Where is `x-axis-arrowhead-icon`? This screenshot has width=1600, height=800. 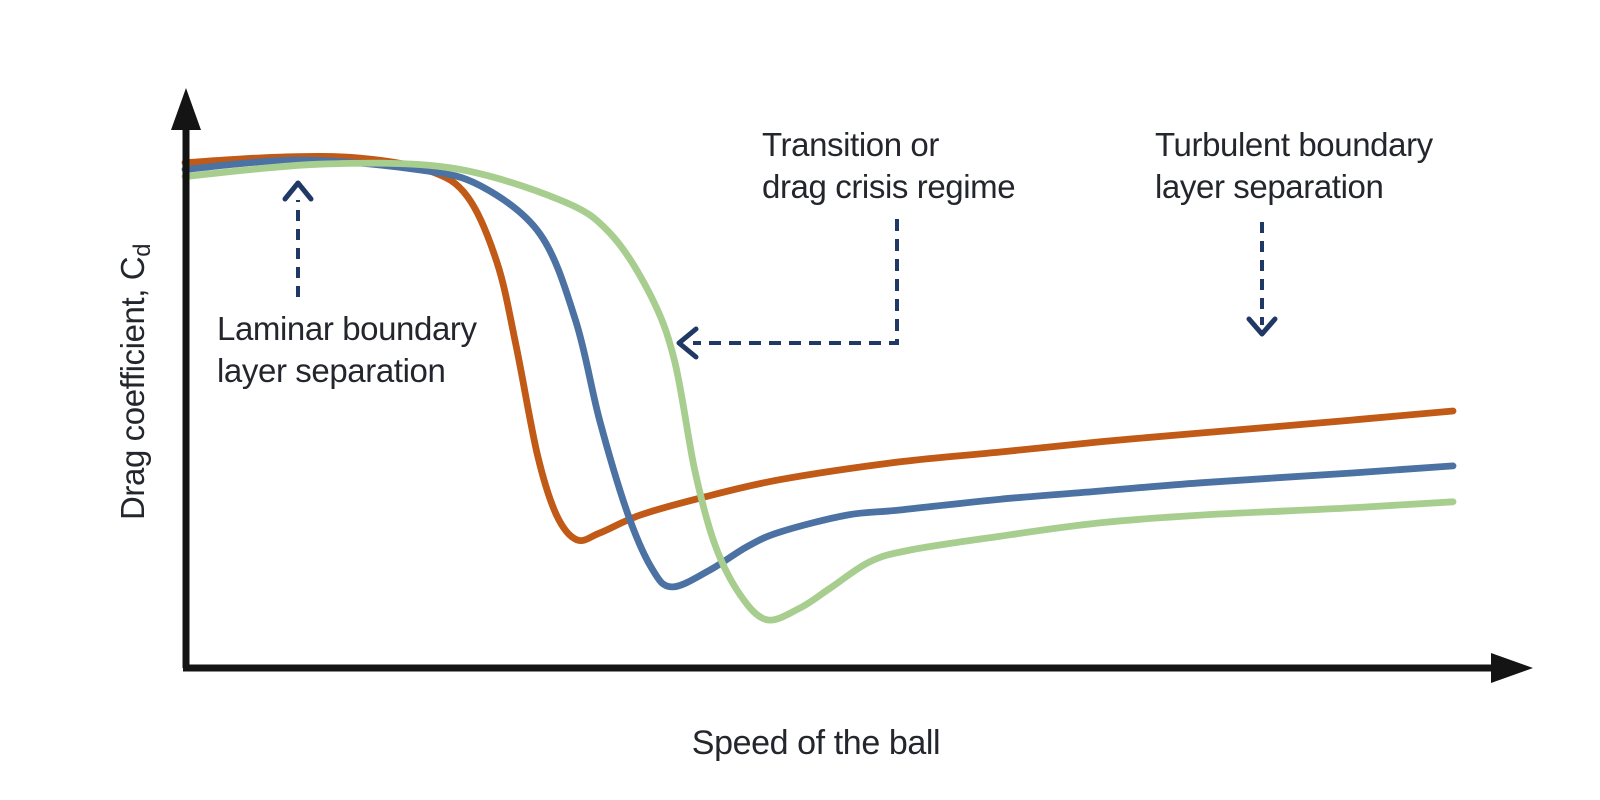
x-axis-arrowhead-icon is located at coordinates (1512, 668).